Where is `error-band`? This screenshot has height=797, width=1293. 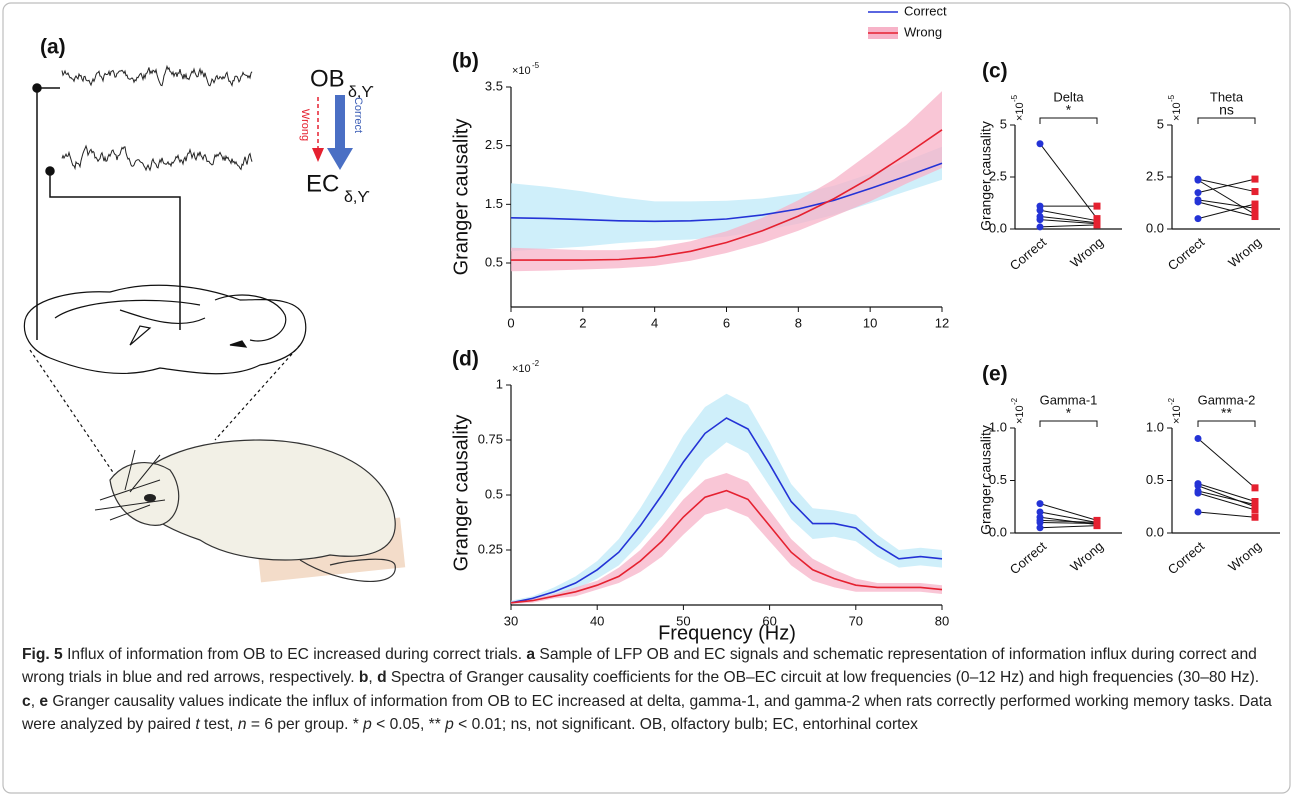
error-band is located at coordinates (726, 538).